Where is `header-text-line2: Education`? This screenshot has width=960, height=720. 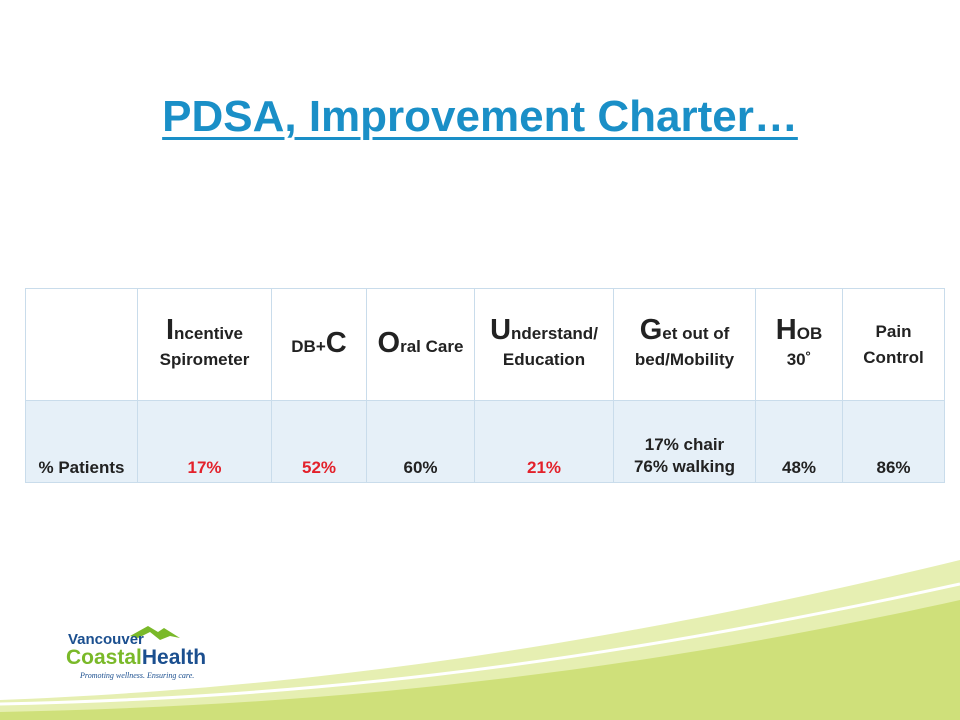 header-text-line2: Education is located at coordinates (544, 359).